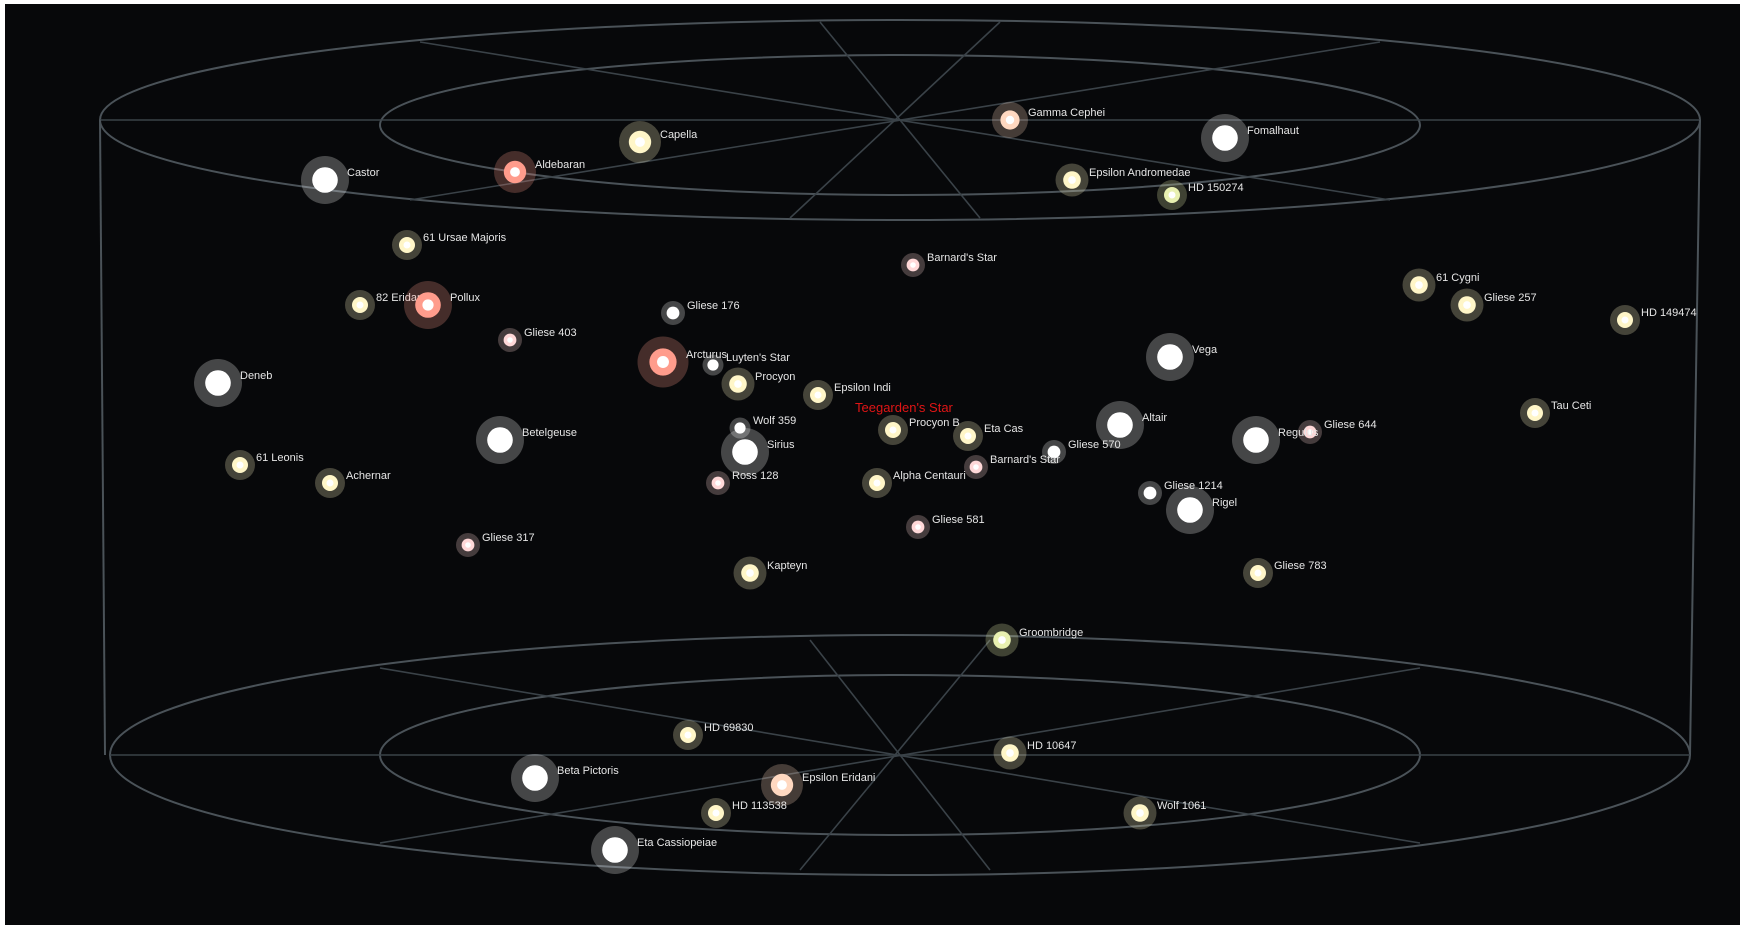  What do you see at coordinates (945, 526) in the screenshot?
I see `star: Gliese 581` at bounding box center [945, 526].